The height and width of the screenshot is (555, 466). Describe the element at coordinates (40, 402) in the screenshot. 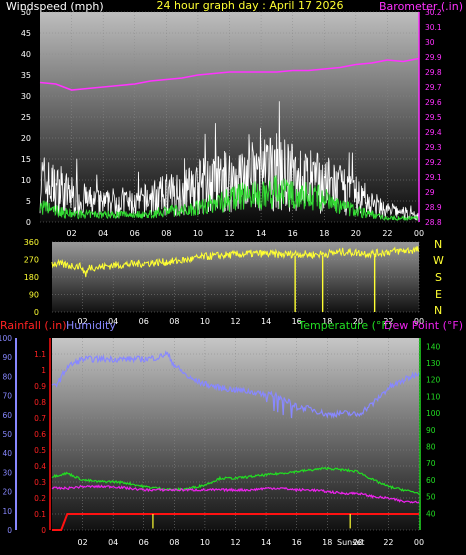

I see `rain-tick-label: 0.8` at that location.